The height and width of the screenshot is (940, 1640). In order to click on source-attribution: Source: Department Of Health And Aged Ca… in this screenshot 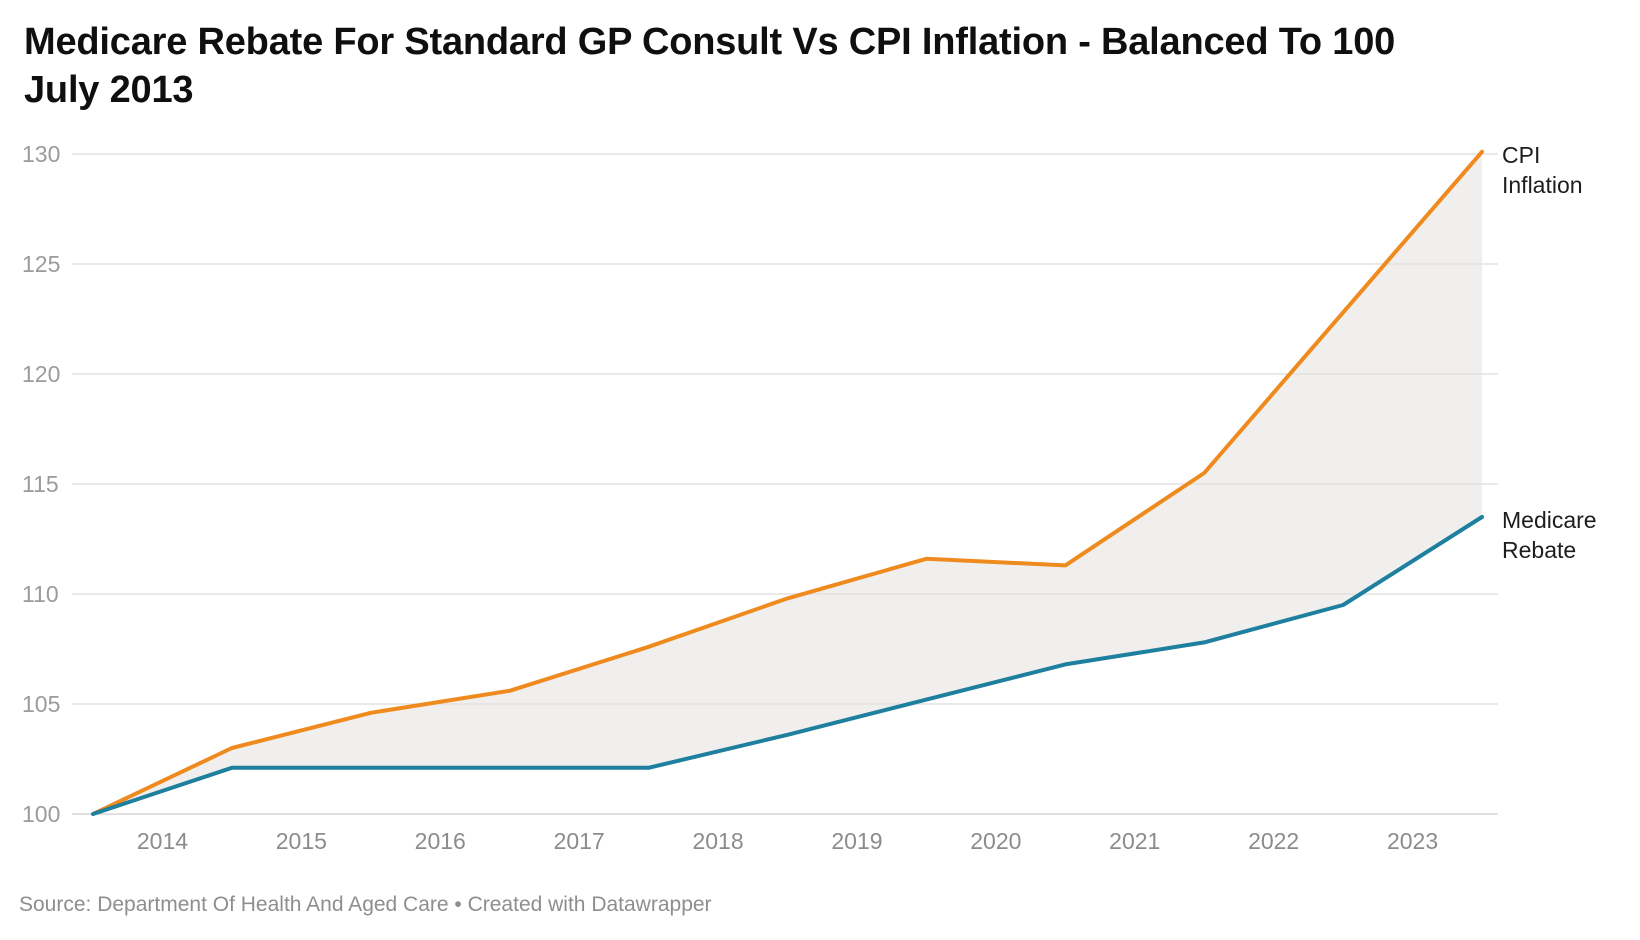, I will do `click(365, 904)`.